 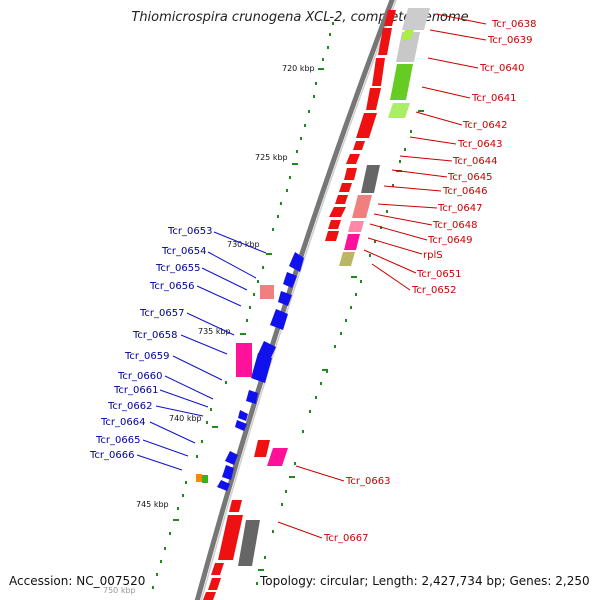 I want to click on gene-label-0654: Tcr_0654, so click(x=183, y=251).